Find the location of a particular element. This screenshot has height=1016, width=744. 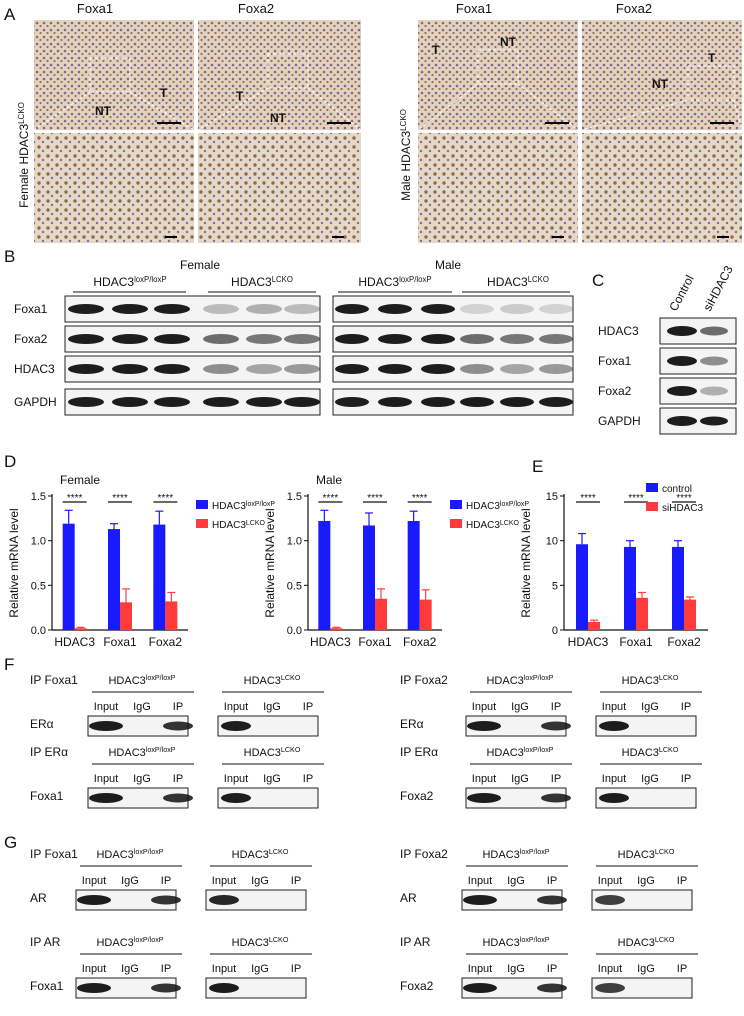

b-male-title: Male is located at coordinates (448, 265).